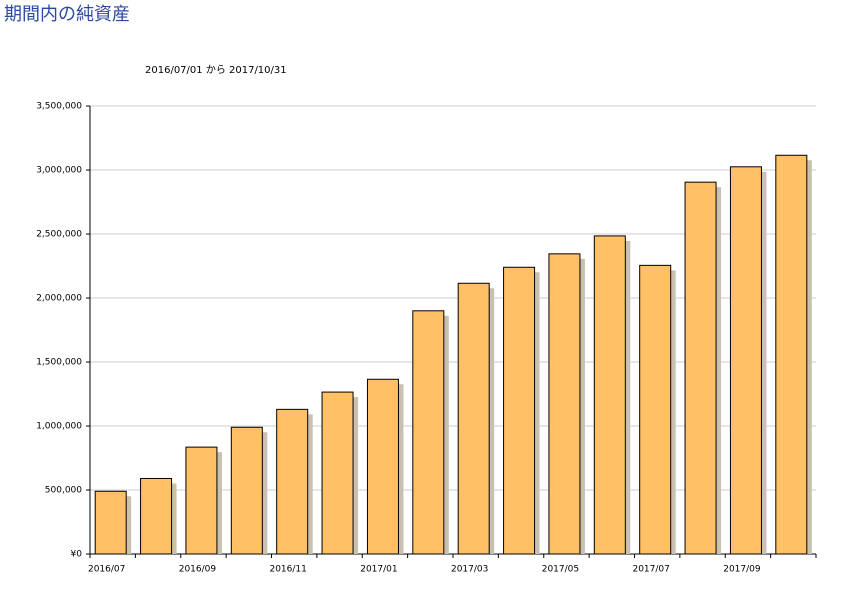  What do you see at coordinates (59, 299) in the screenshot?
I see `y-tick-label: 2,000,000` at bounding box center [59, 299].